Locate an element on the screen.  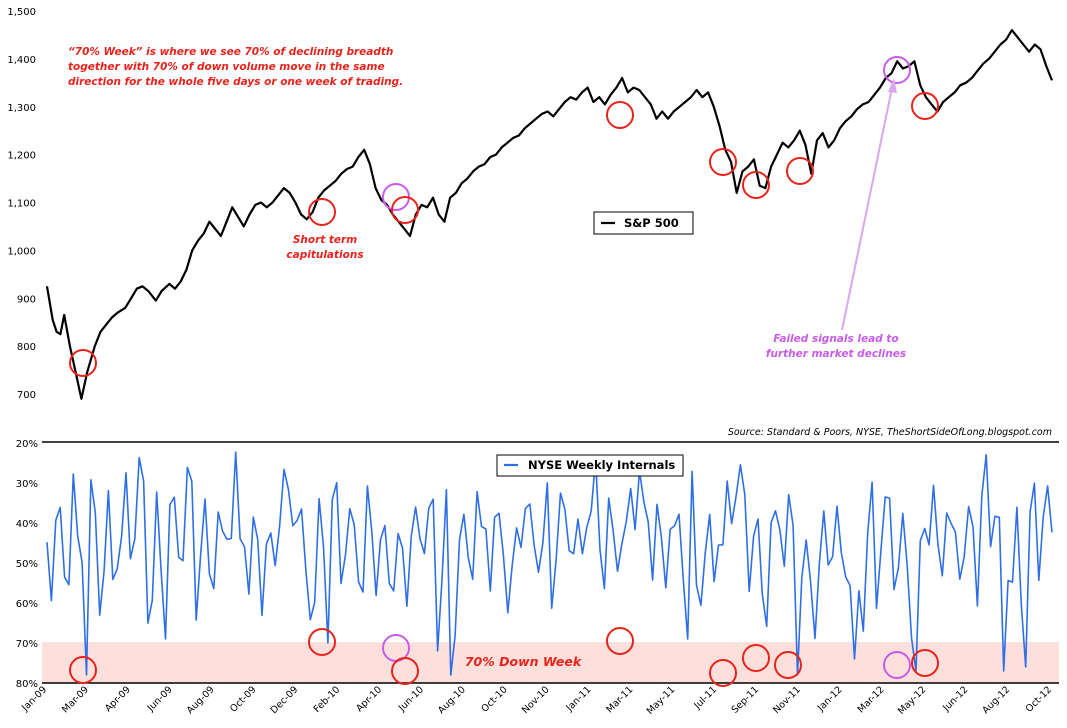
x-tick-label: Jun-10 is located at coordinates (411, 699).